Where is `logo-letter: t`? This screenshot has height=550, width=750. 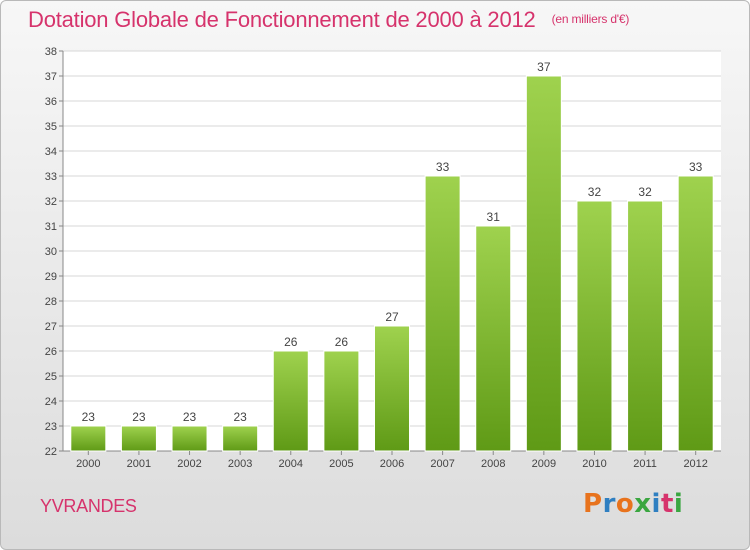 logo-letter: t is located at coordinates (667, 504).